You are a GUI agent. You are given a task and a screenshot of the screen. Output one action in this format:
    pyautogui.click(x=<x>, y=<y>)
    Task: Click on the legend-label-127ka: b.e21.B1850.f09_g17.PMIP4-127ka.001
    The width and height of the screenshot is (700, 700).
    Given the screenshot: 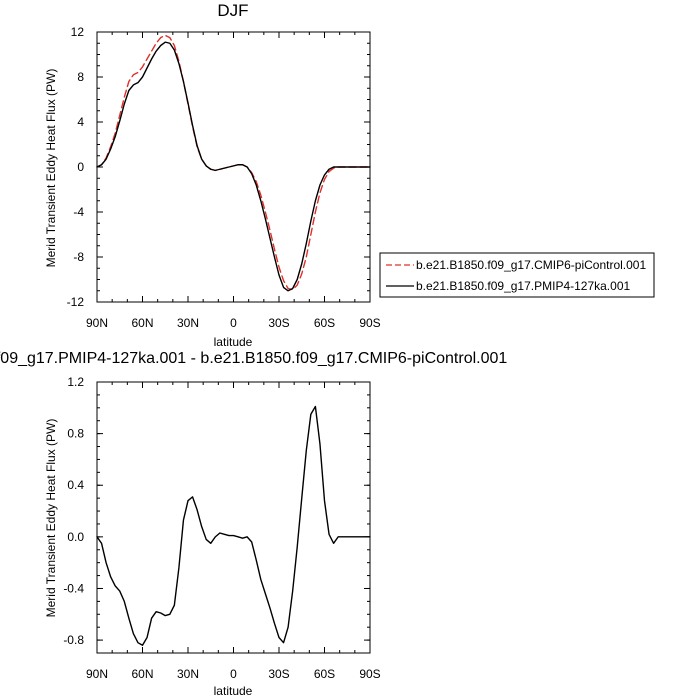 What is the action you would take?
    pyautogui.click(x=523, y=286)
    